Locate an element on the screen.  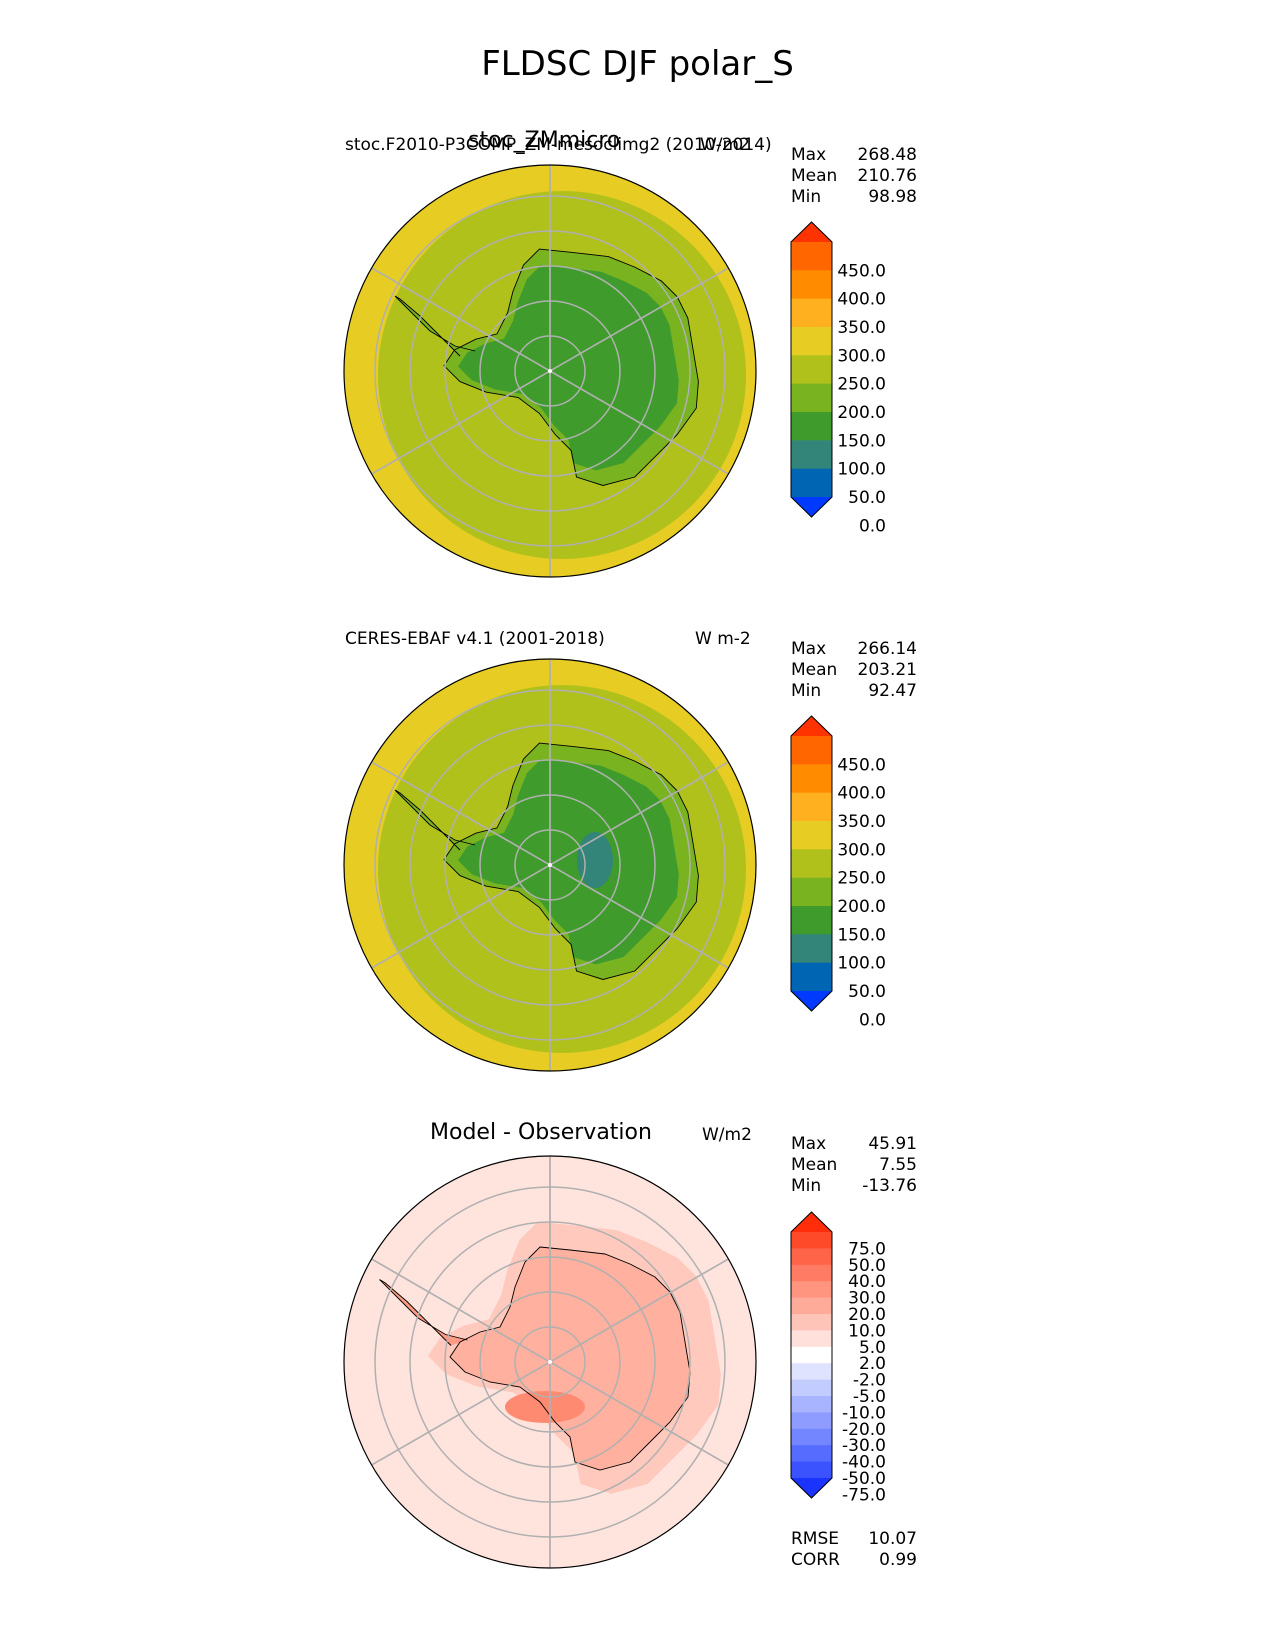
panel1-stats: Max 268.48 Mean 210.76 Min 98.98 is located at coordinates (854, 176).